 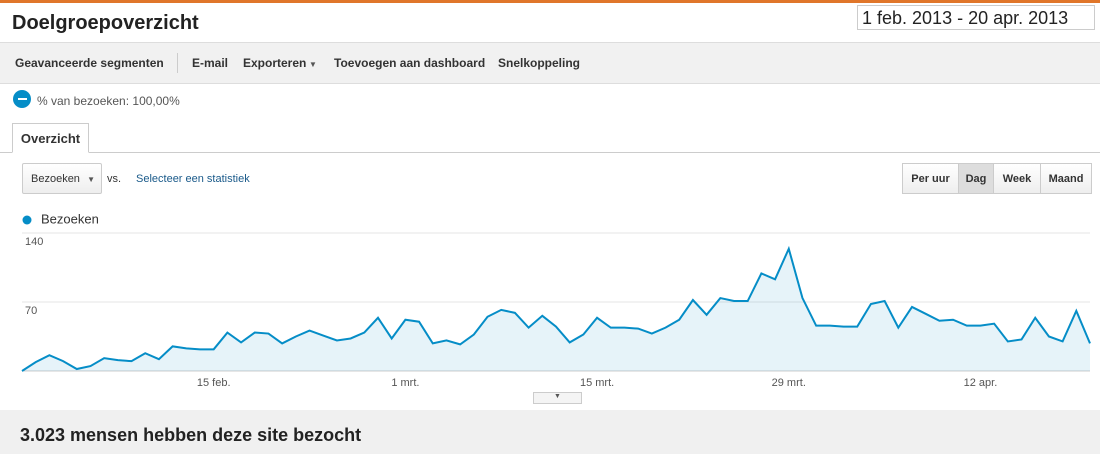 What do you see at coordinates (105, 23) in the screenshot?
I see `page-title: Doelgroepoverzicht` at bounding box center [105, 23].